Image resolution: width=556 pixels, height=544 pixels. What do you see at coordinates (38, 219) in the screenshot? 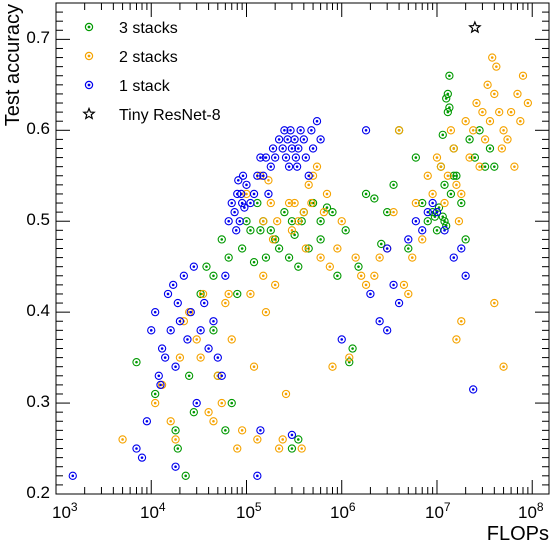
I see `y-tick-label: 0.5` at bounding box center [38, 219].